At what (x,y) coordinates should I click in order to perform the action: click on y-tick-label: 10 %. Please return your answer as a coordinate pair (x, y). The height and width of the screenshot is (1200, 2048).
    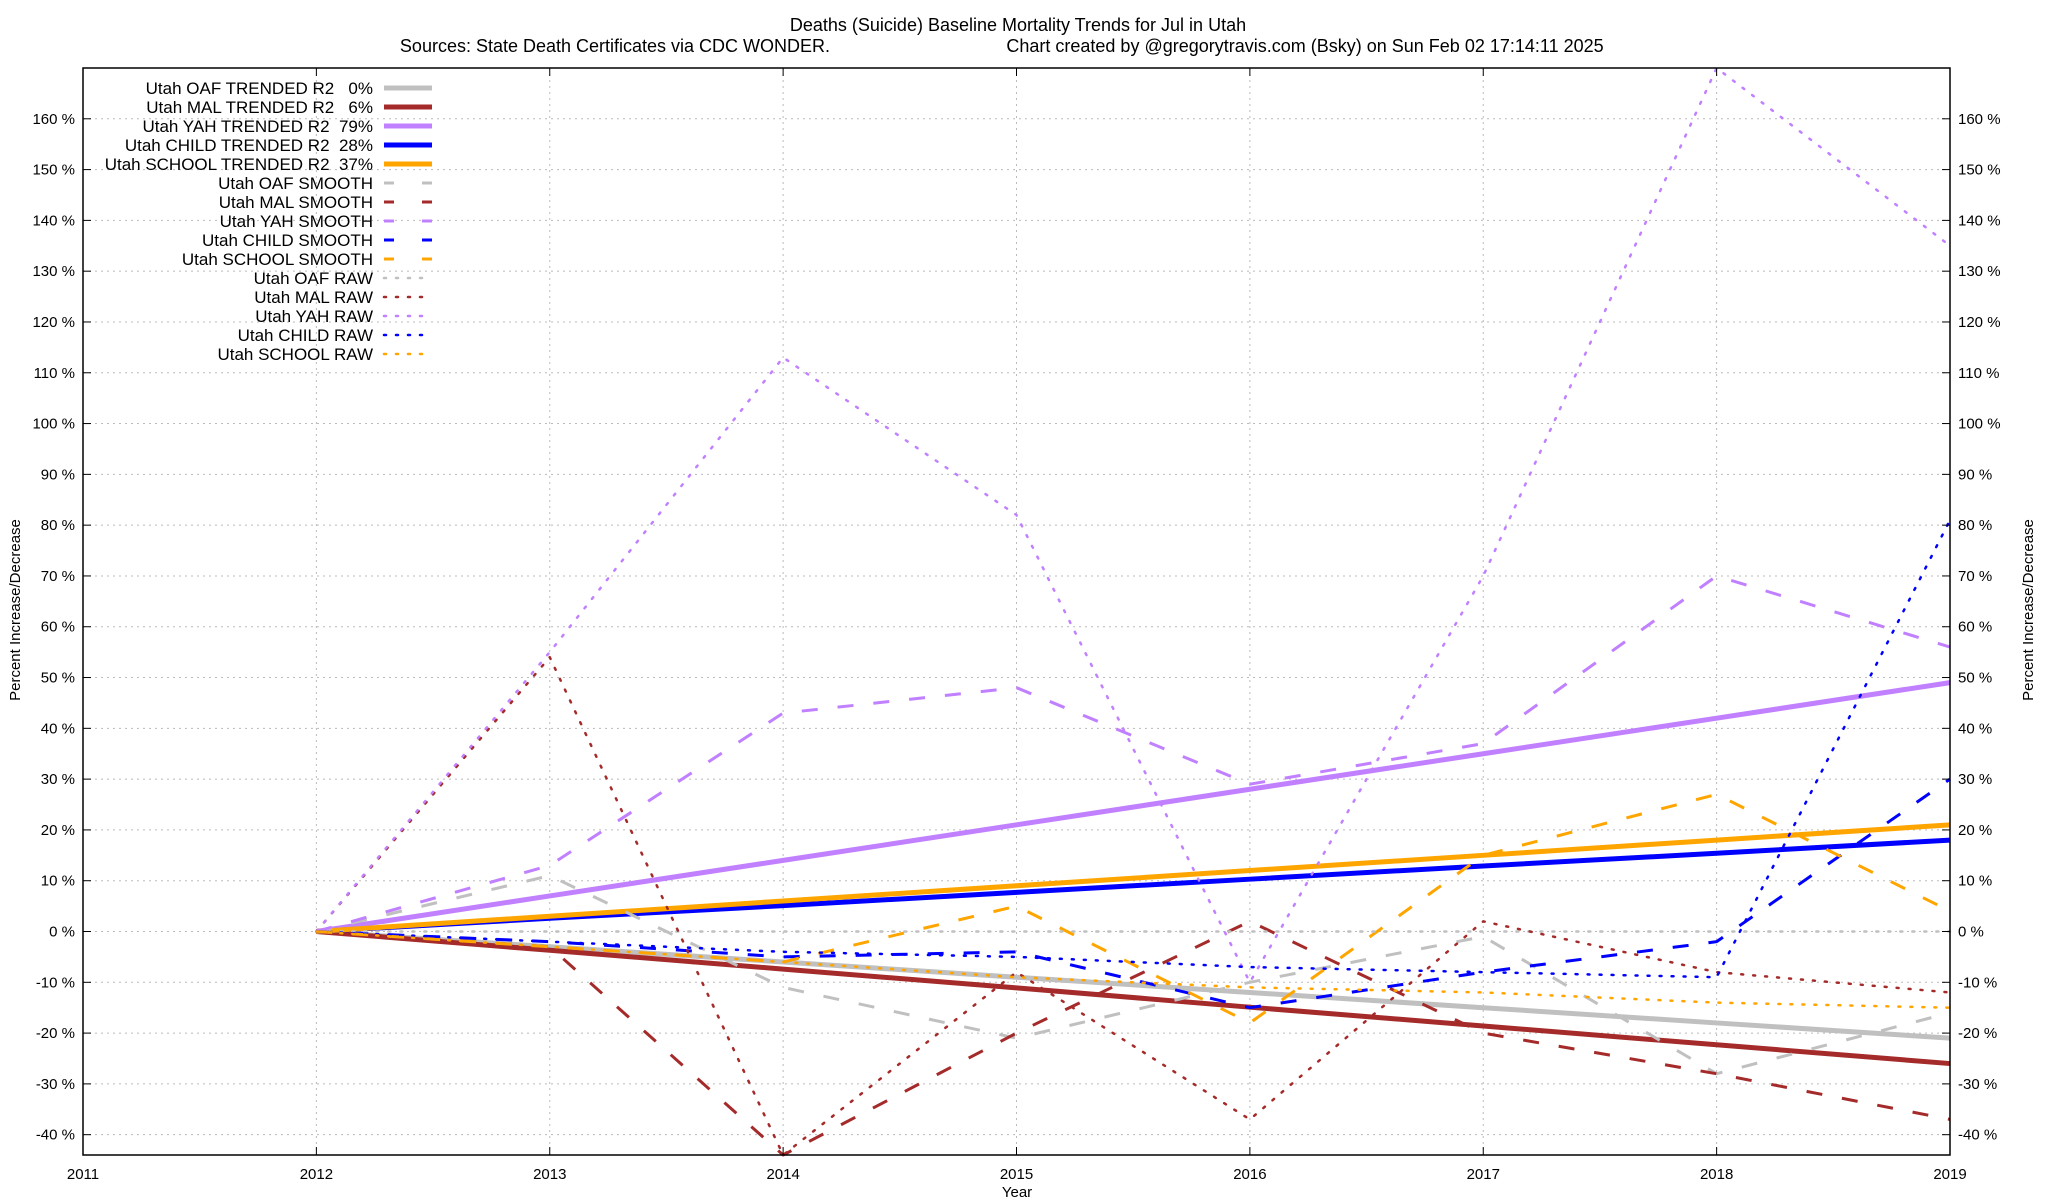
    Looking at the image, I should click on (58, 881).